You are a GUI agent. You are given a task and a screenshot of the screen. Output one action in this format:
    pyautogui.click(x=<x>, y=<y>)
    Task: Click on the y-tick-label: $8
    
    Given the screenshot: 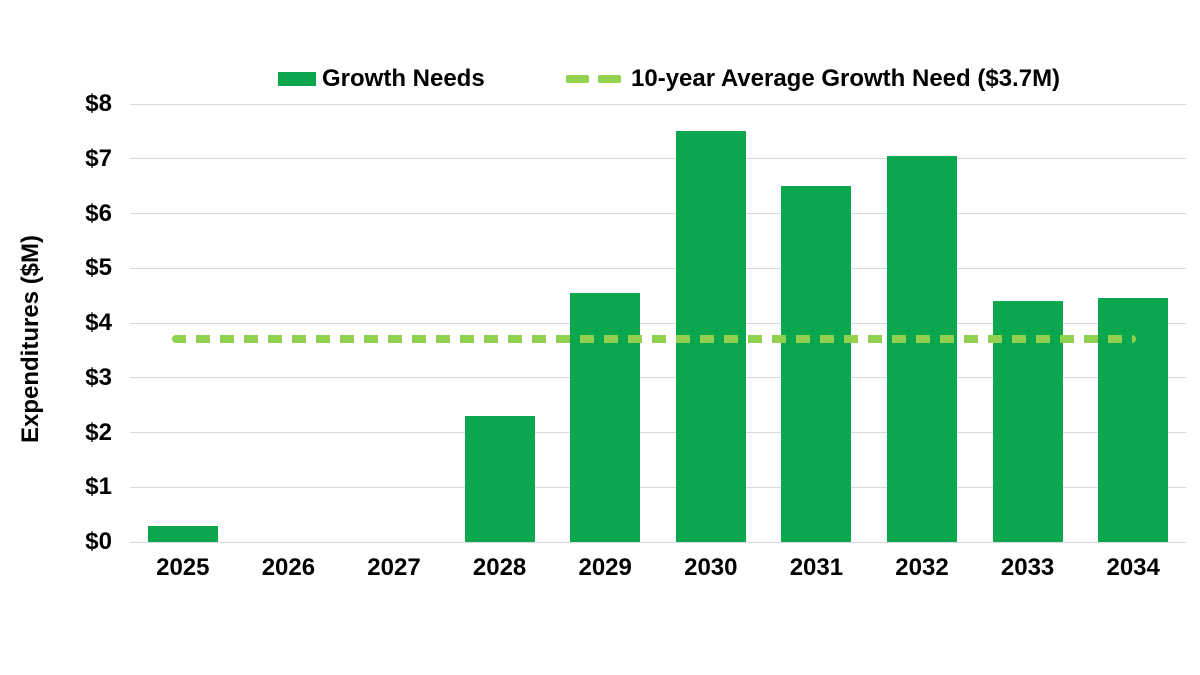 What is the action you would take?
    pyautogui.click(x=98, y=103)
    